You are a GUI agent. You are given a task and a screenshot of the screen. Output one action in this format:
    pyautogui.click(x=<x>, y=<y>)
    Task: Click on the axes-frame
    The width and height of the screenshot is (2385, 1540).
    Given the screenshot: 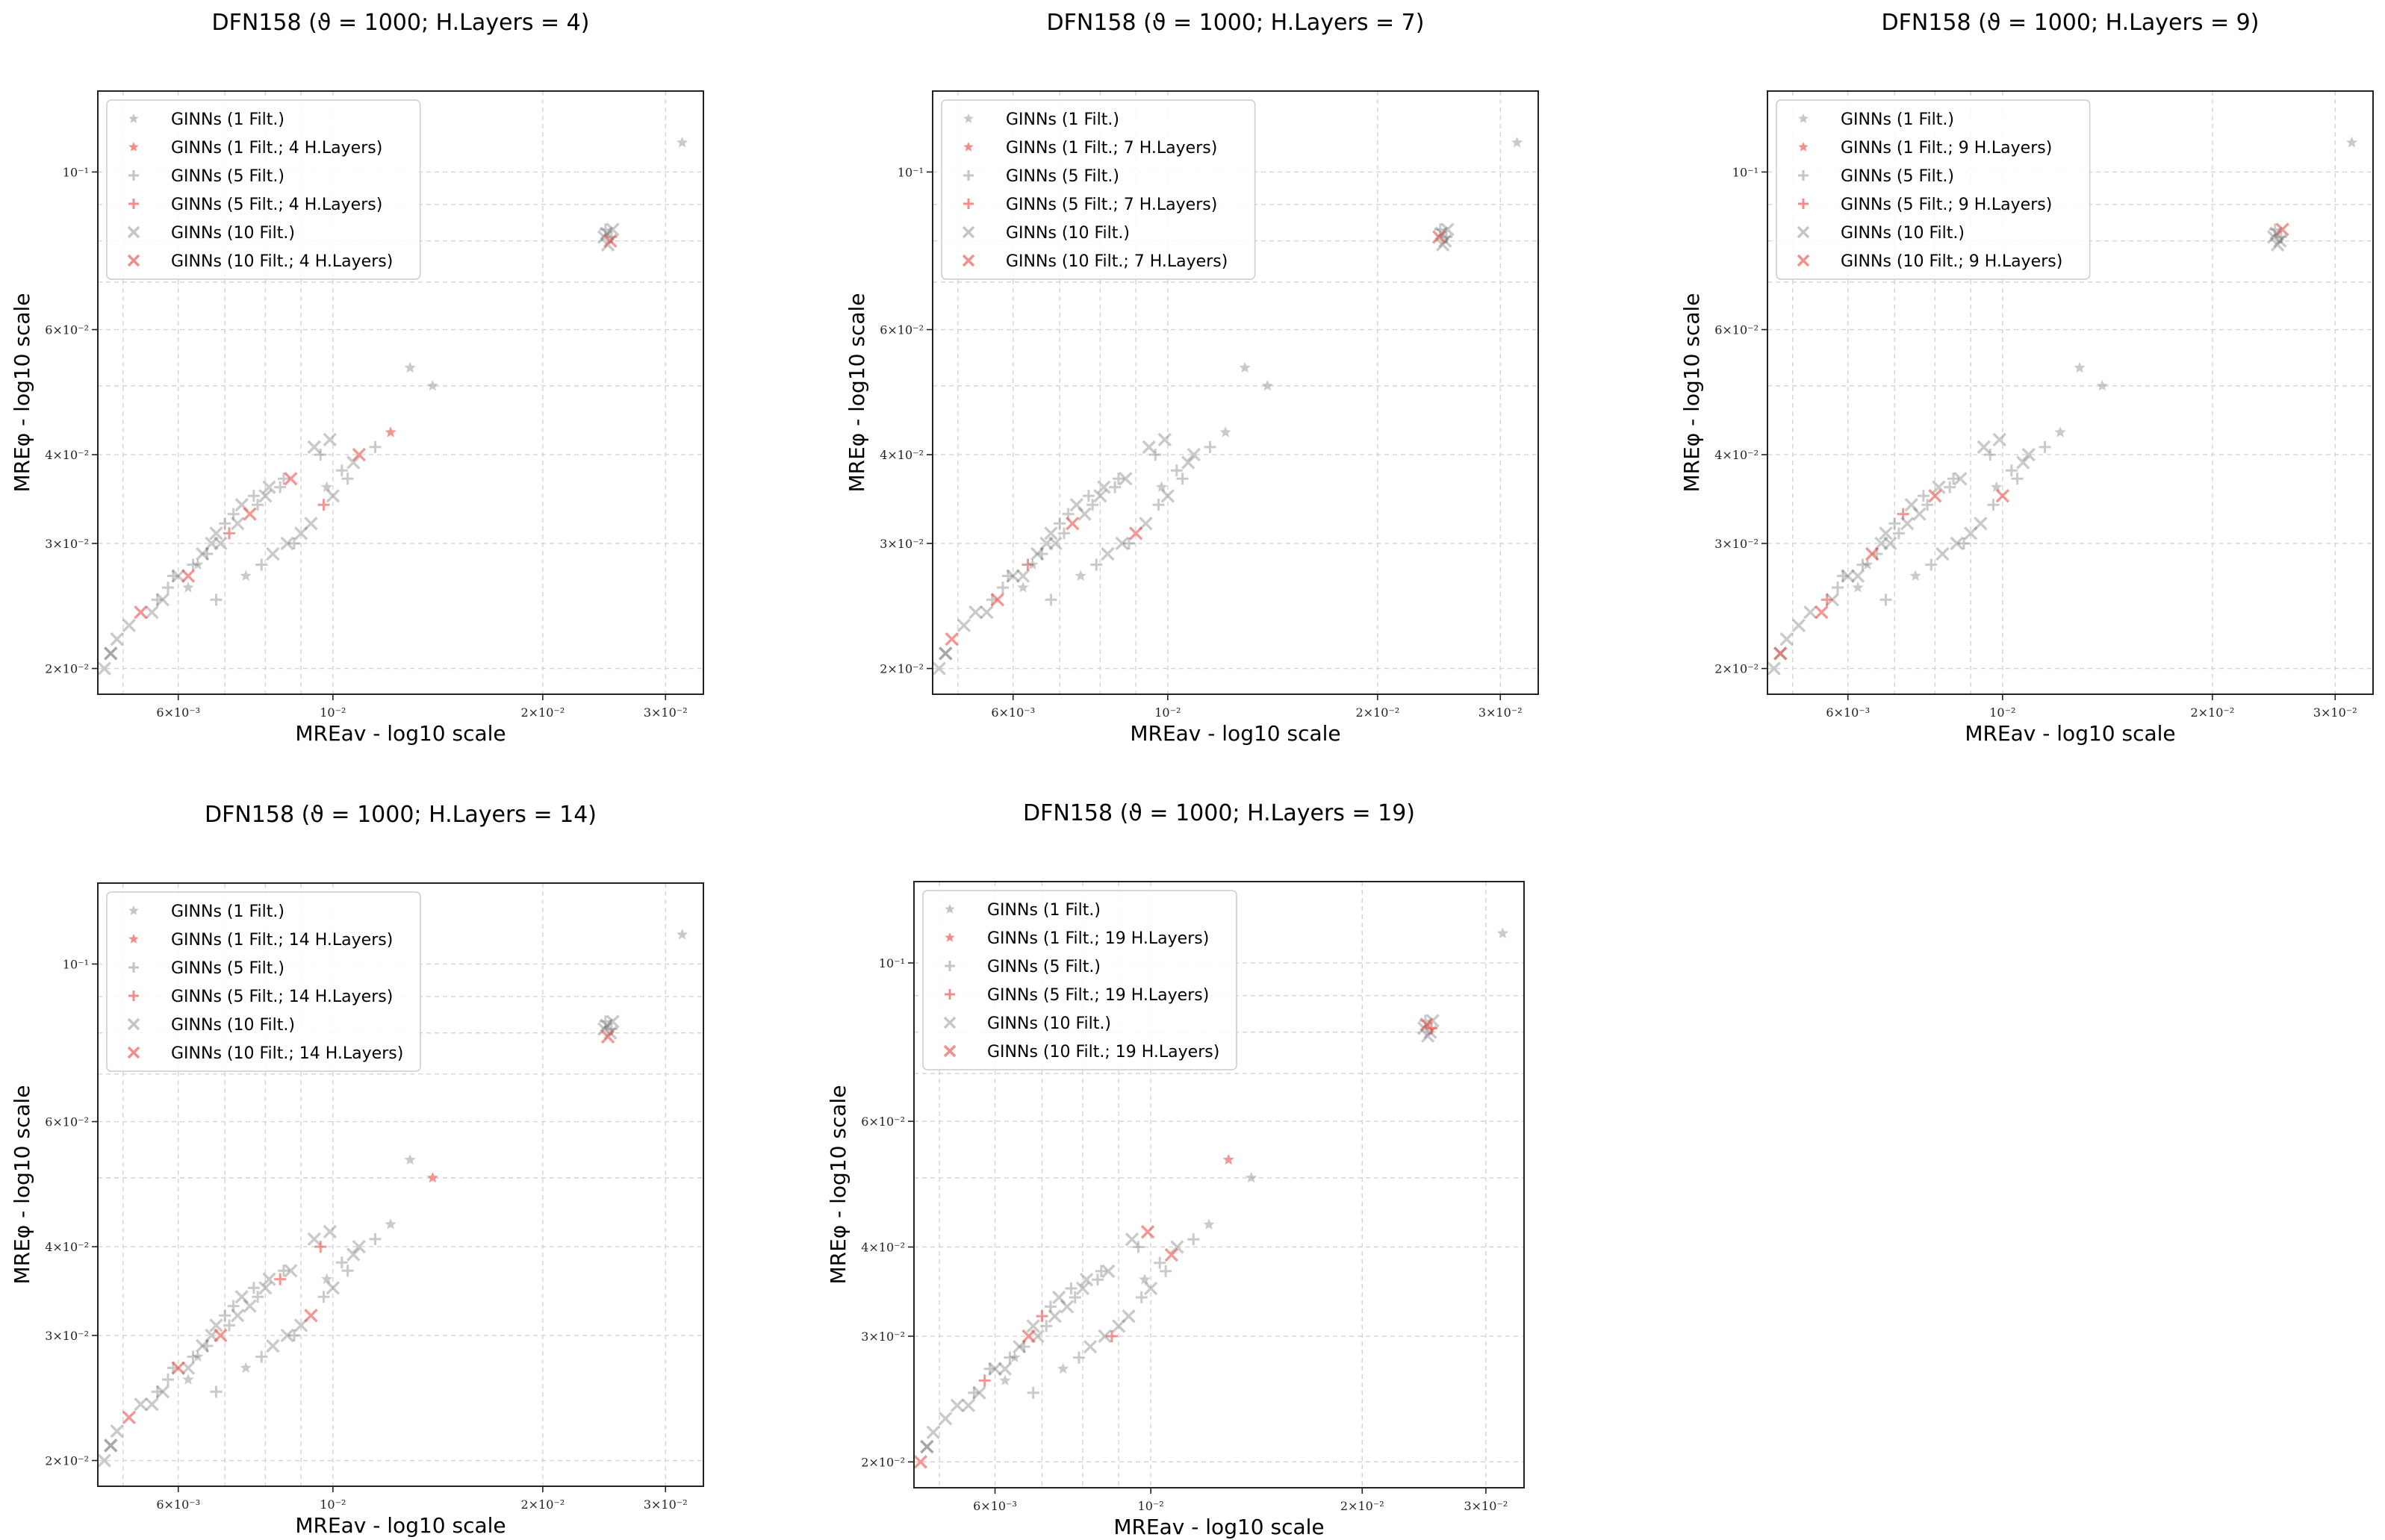 What is the action you would take?
    pyautogui.click(x=400, y=1184)
    